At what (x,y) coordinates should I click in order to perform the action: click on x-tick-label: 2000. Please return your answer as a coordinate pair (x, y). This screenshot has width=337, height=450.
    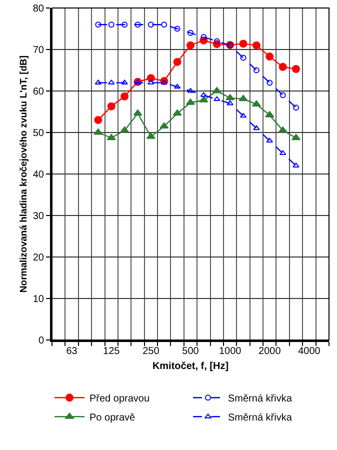
    Looking at the image, I should click on (270, 351).